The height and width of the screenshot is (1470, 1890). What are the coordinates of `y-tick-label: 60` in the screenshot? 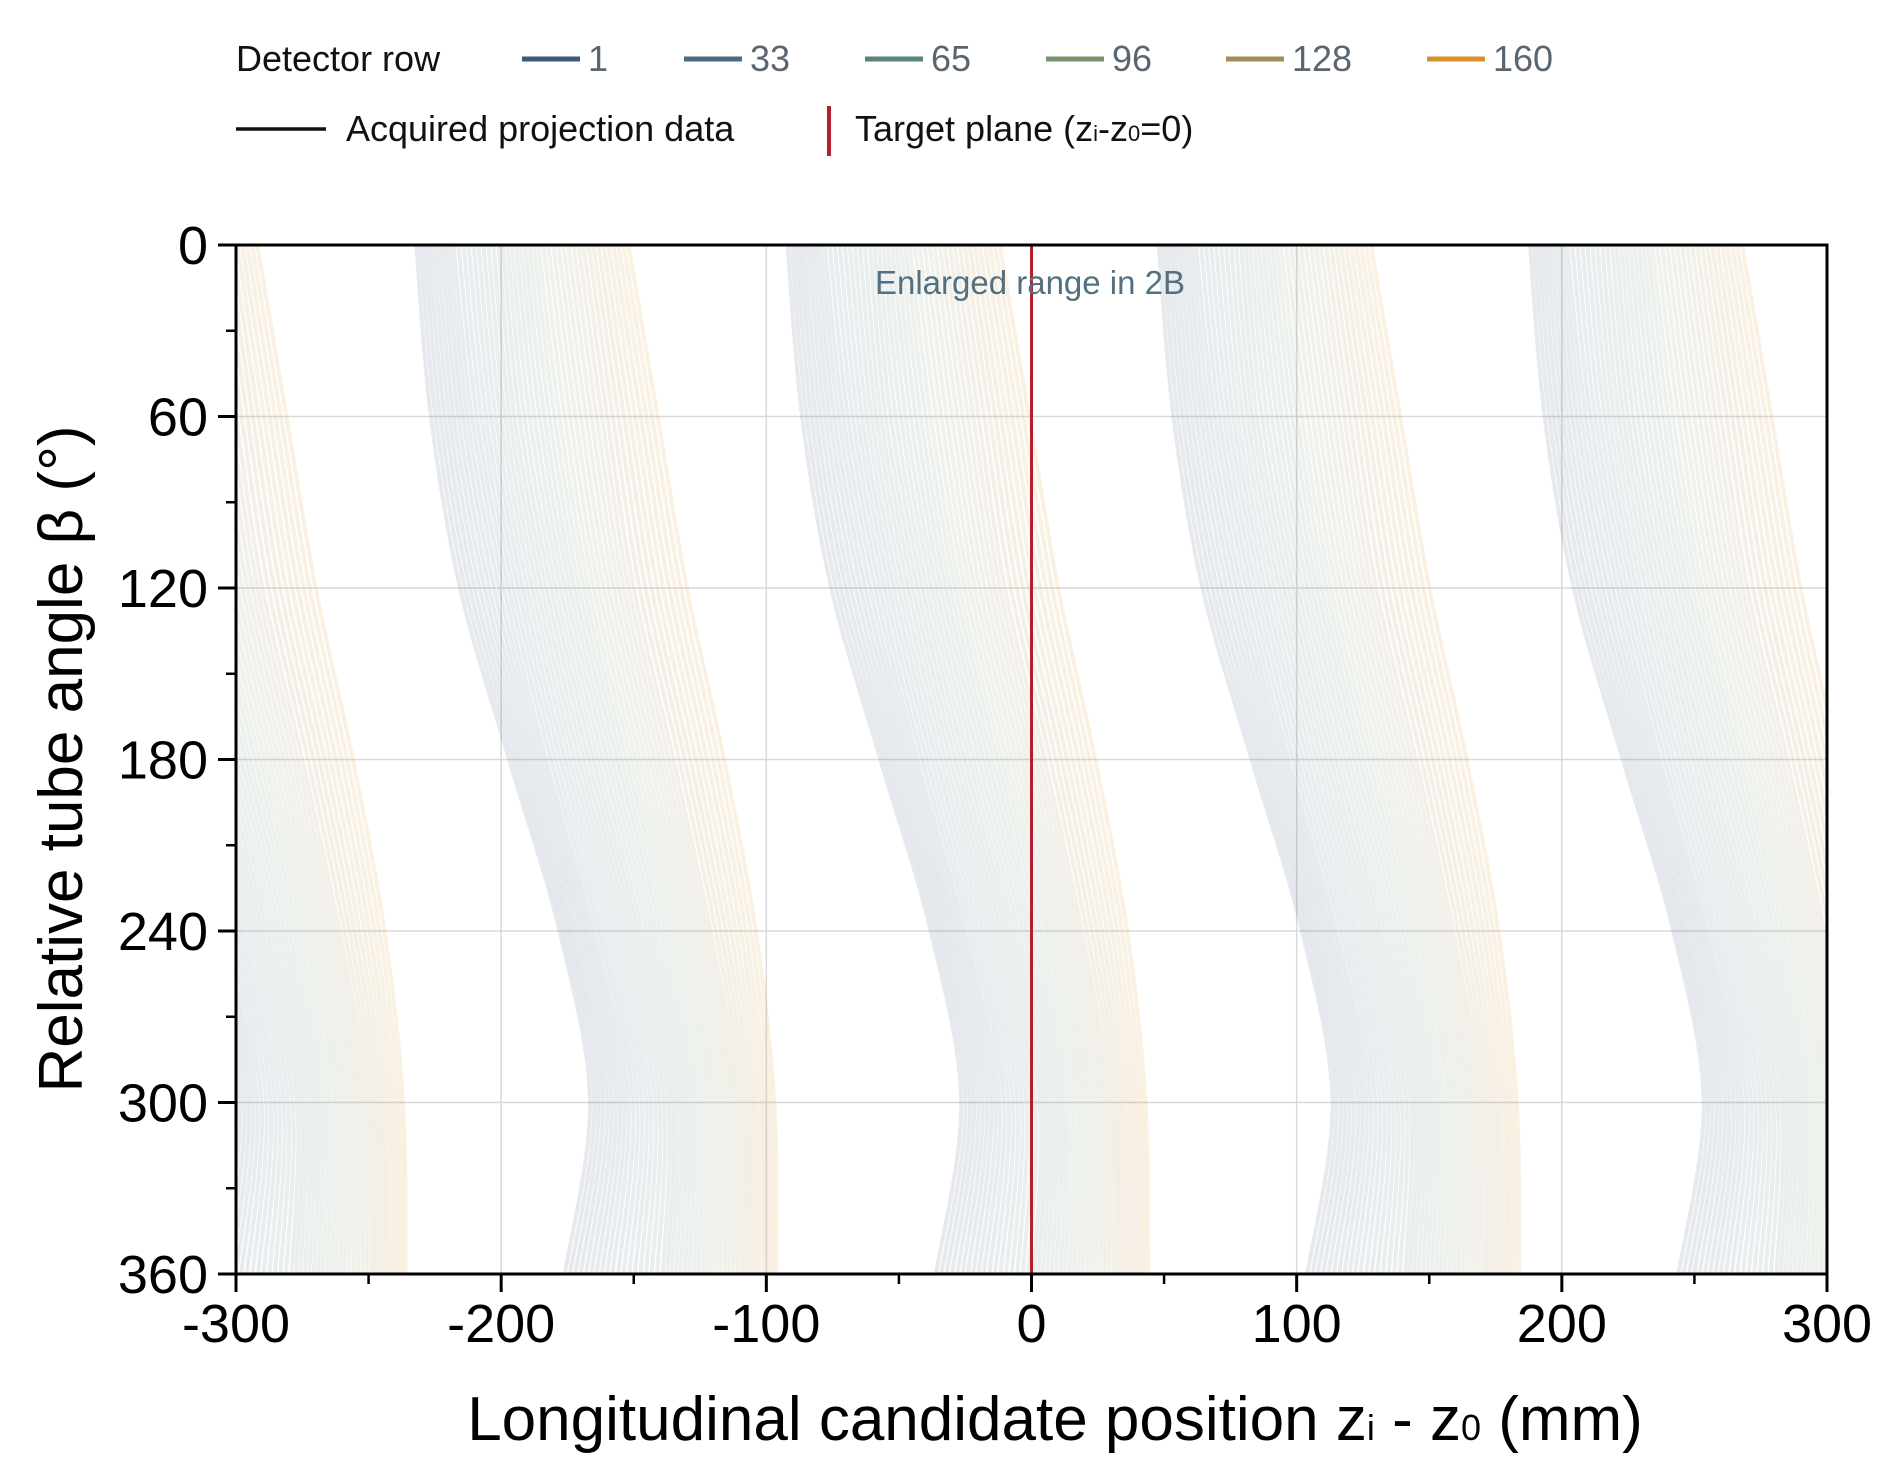 It's located at (178, 418).